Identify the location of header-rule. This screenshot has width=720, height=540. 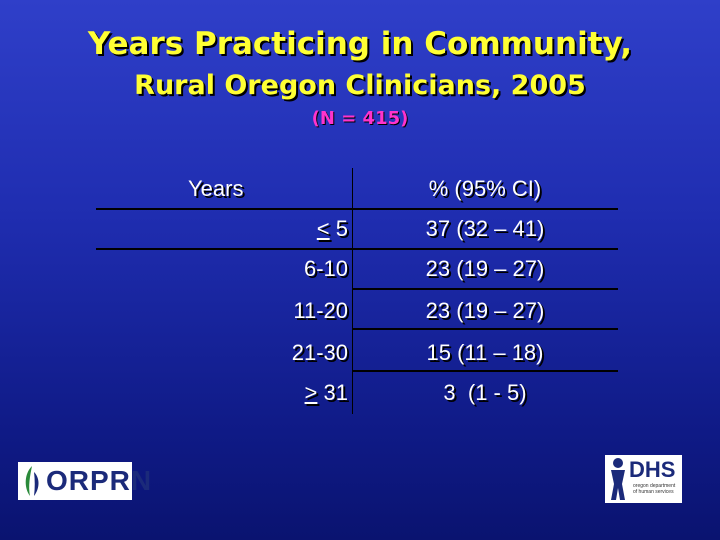
(357, 209).